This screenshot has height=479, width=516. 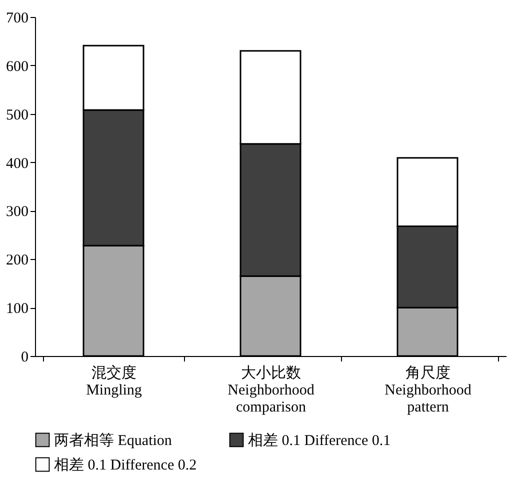 What do you see at coordinates (24, 358) in the screenshot?
I see `y-tick-label: 0` at bounding box center [24, 358].